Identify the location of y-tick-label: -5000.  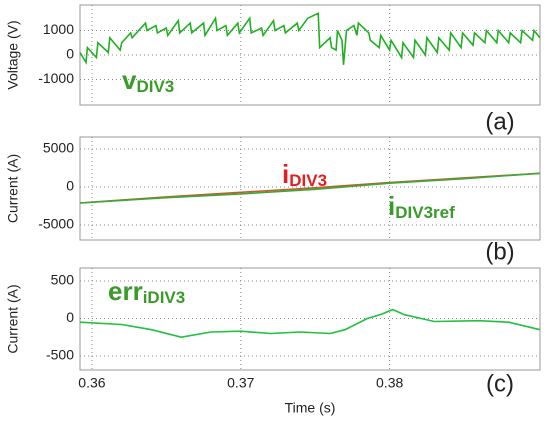
(56, 224).